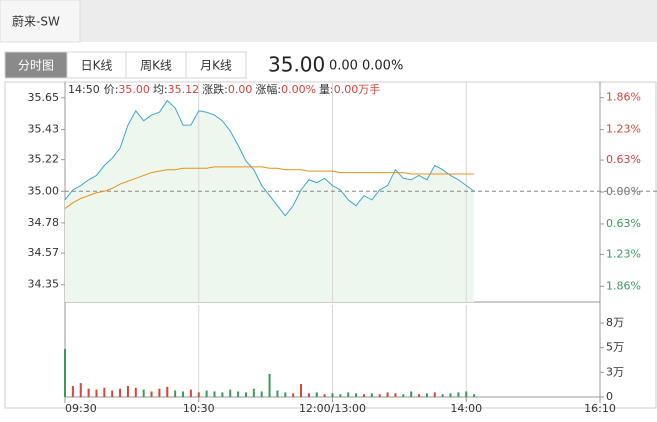 The width and height of the screenshot is (657, 422). I want to click on view-label: 日K线, so click(97, 66).